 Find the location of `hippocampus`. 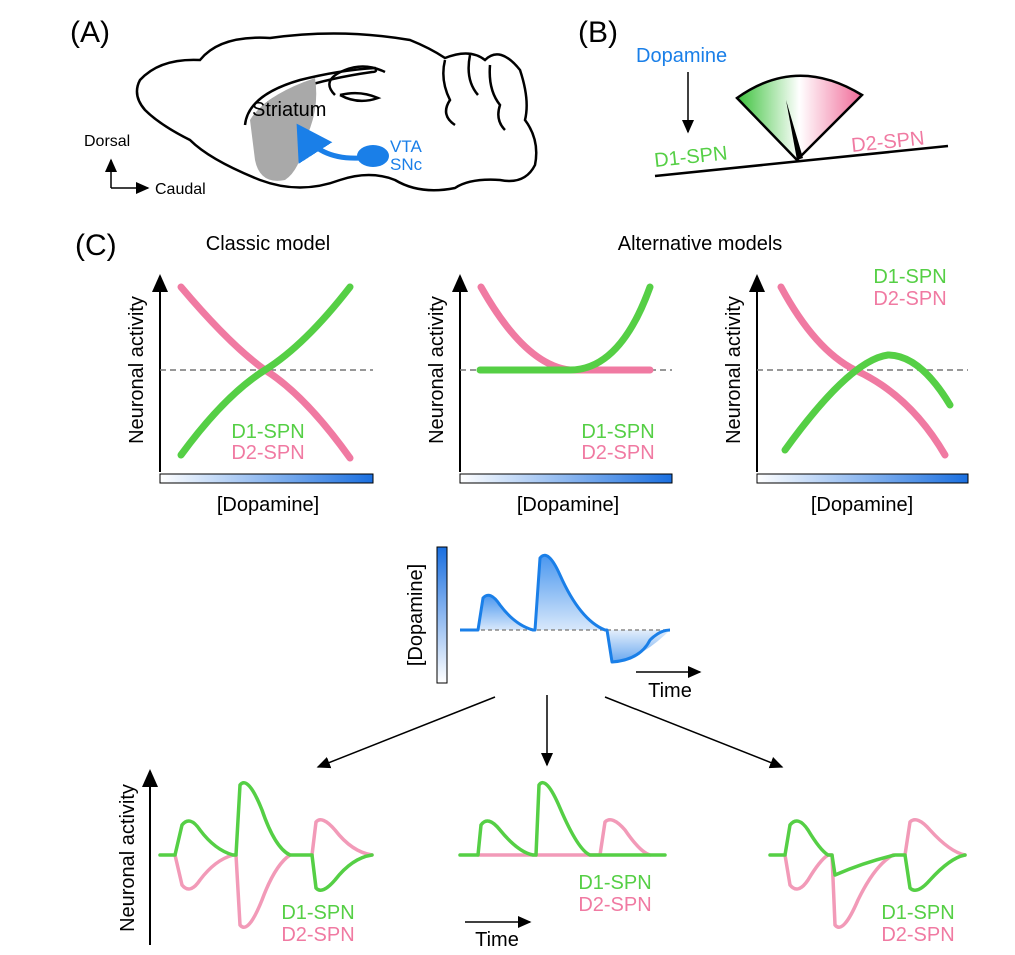

hippocampus is located at coordinates (357, 84).